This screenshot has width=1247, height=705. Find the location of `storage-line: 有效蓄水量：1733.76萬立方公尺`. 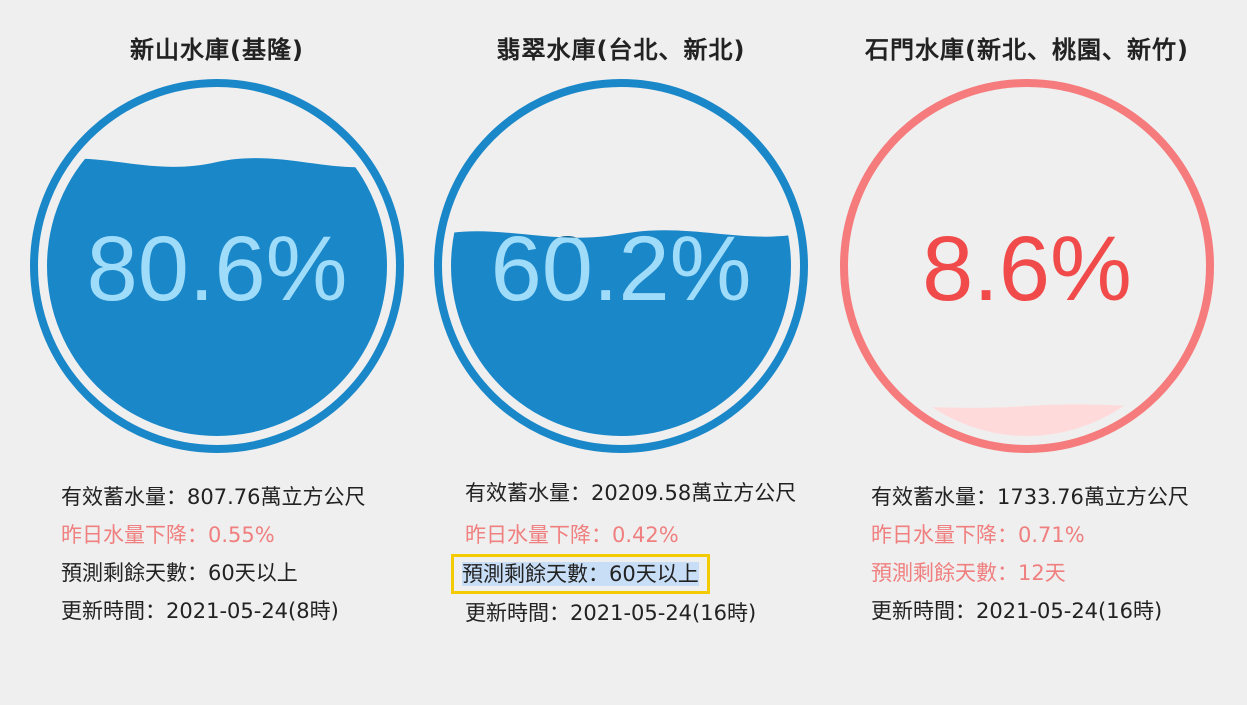

storage-line: 有效蓄水量：1733.76萬立方公尺 is located at coordinates (1030, 497).